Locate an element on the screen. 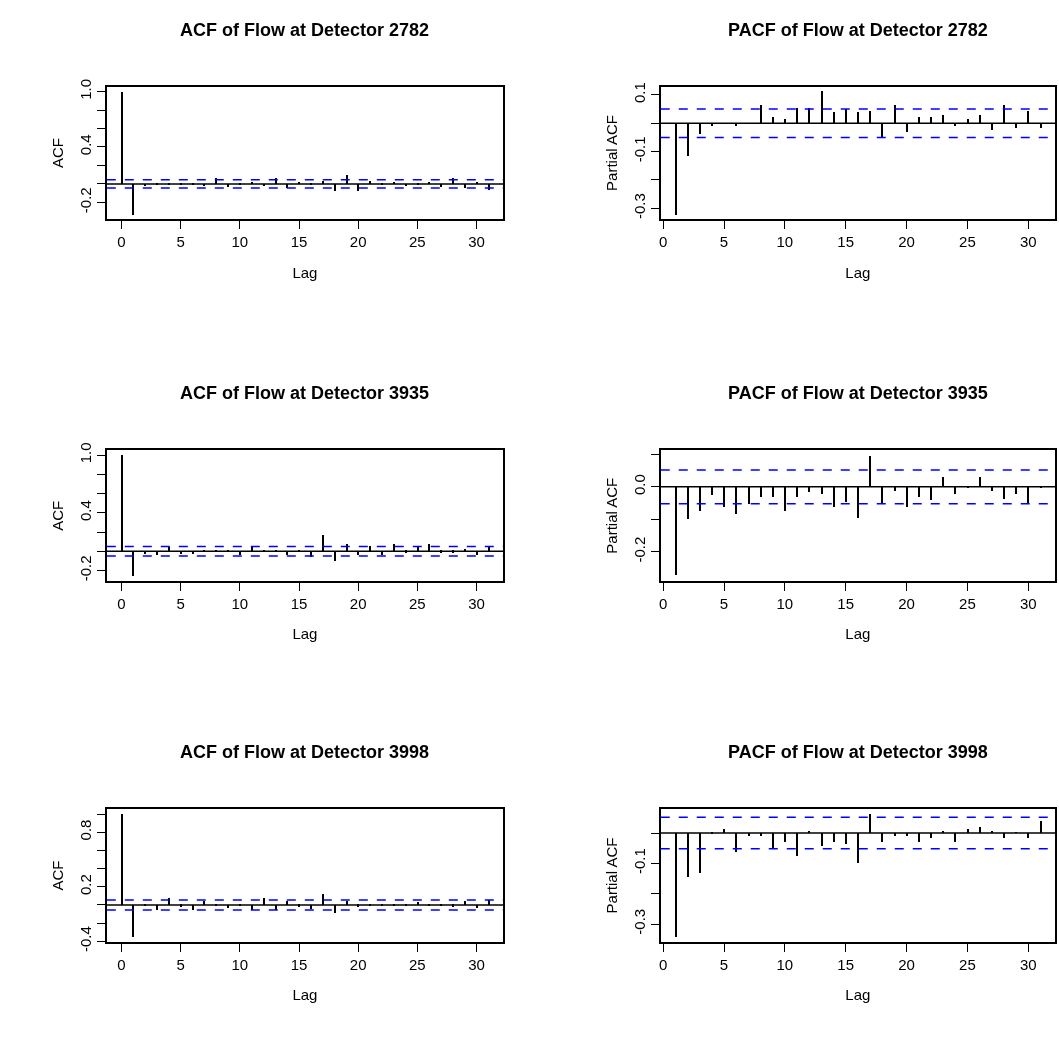 Image resolution: width=1059 pixels, height=1061 pixels. chart-title: PACF of Flow at Detector 3998 is located at coordinates (858, 752).